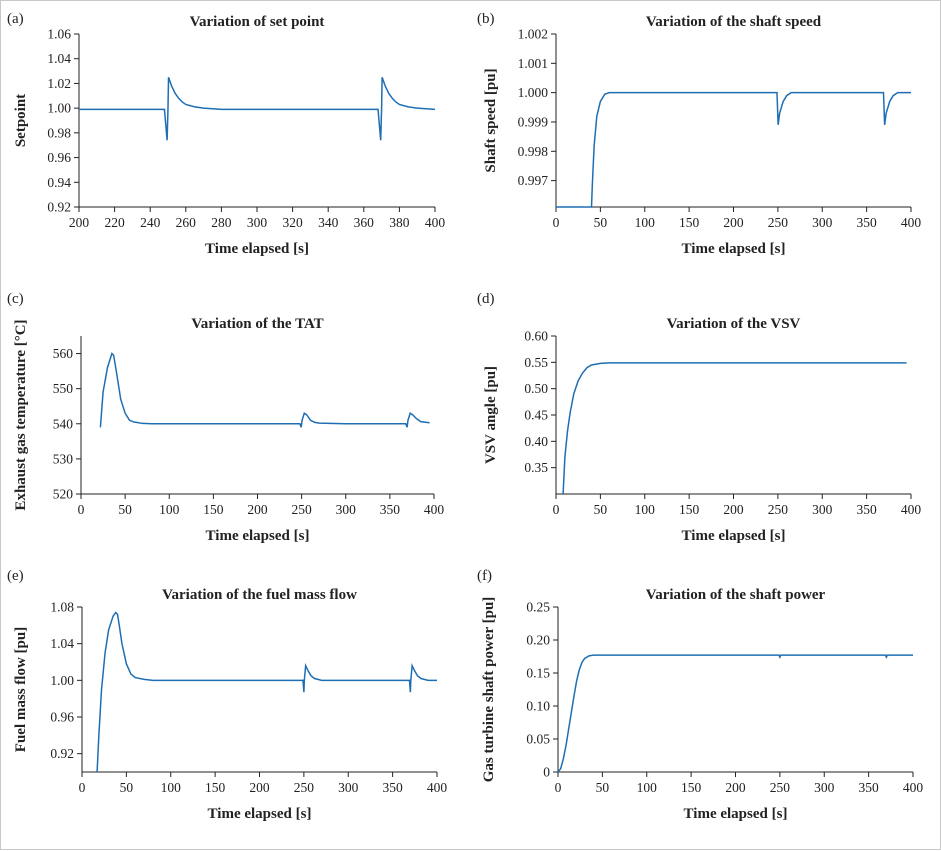  Describe the element at coordinates (59, 108) in the screenshot. I see `y-tick-label: 1.00` at that location.